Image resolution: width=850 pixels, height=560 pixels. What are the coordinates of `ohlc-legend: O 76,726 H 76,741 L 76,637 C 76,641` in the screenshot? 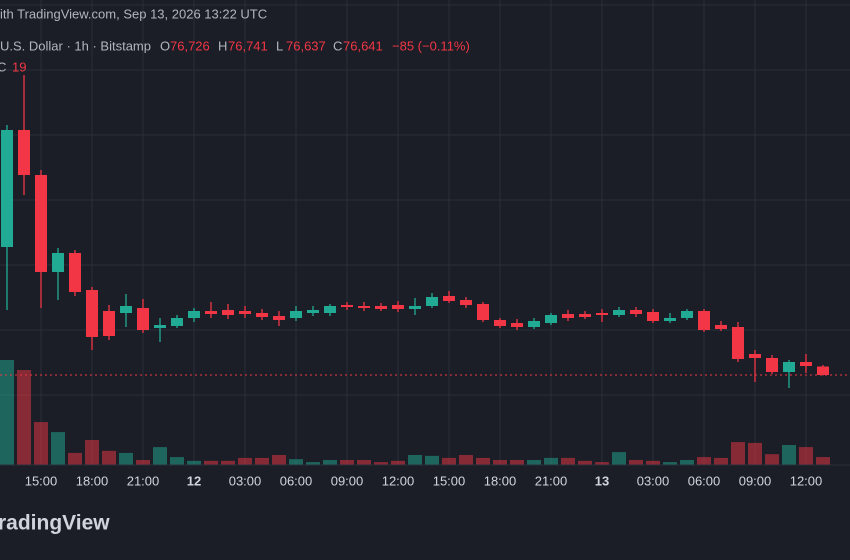 It's located at (271, 45).